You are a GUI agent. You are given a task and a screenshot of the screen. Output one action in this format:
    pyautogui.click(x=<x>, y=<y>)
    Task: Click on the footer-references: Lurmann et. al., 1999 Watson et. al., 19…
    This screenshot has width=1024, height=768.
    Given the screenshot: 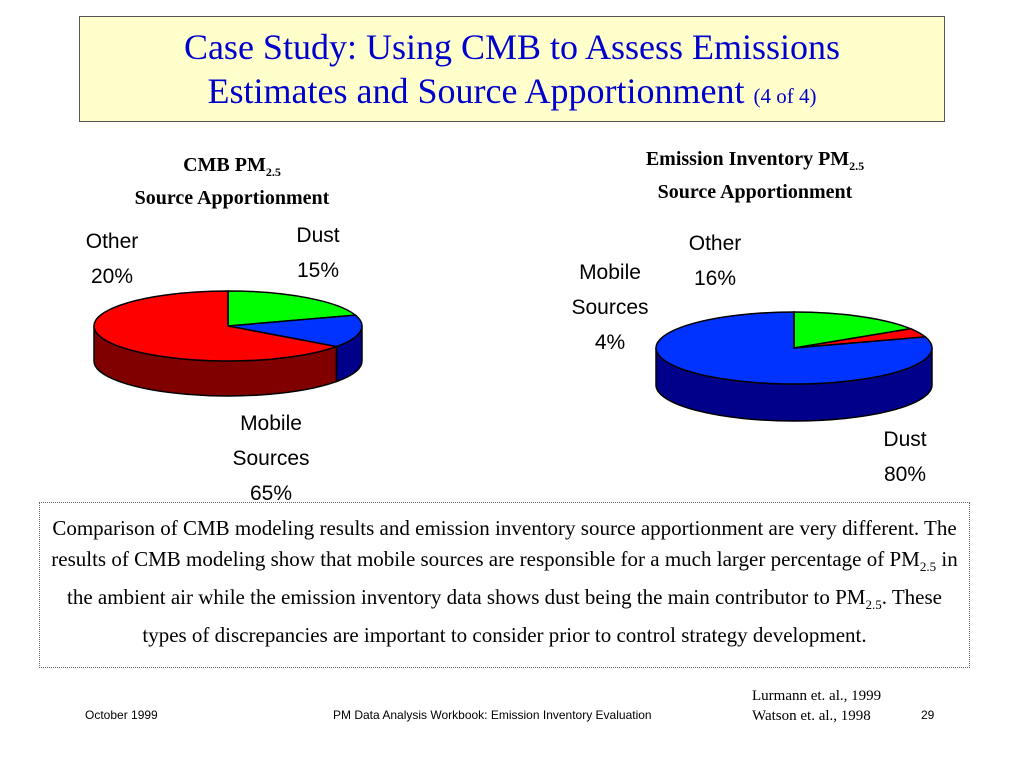 What is the action you would take?
    pyautogui.click(x=816, y=706)
    